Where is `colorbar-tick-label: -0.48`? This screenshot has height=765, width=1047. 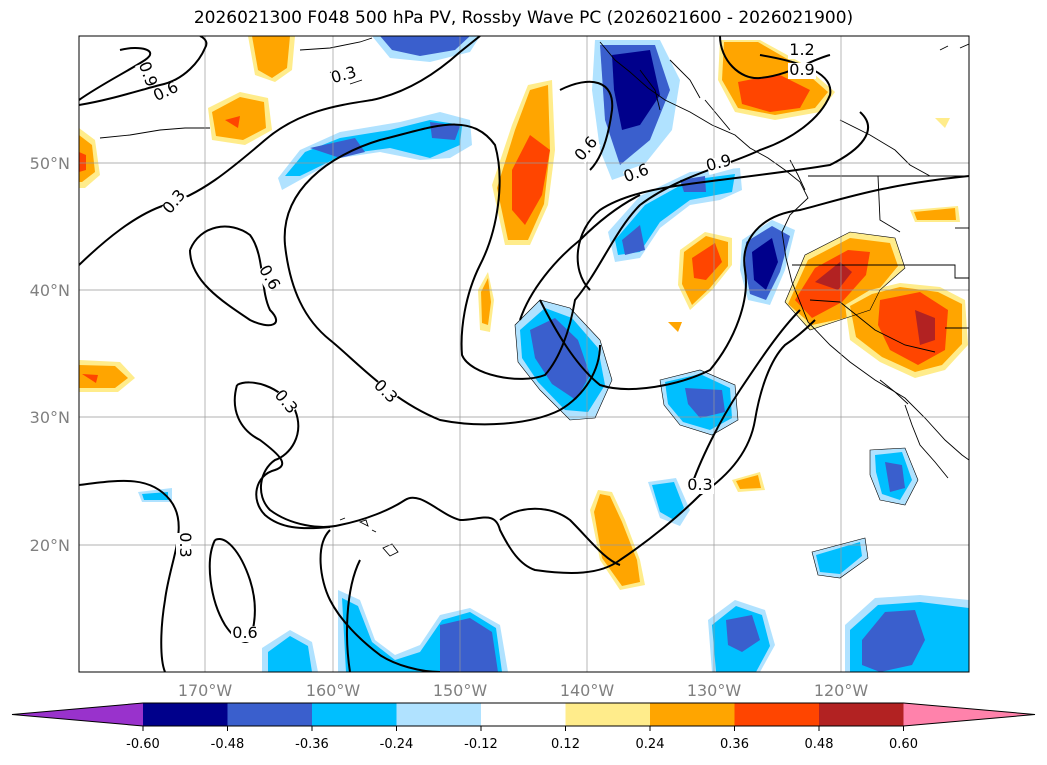
colorbar-tick-label: -0.48 is located at coordinates (228, 744).